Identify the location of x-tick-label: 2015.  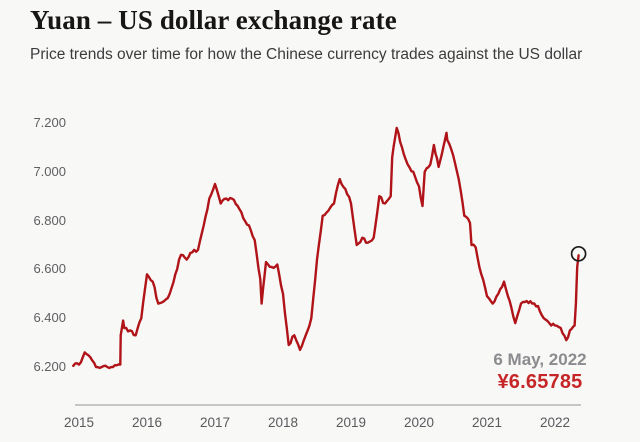
(79, 422).